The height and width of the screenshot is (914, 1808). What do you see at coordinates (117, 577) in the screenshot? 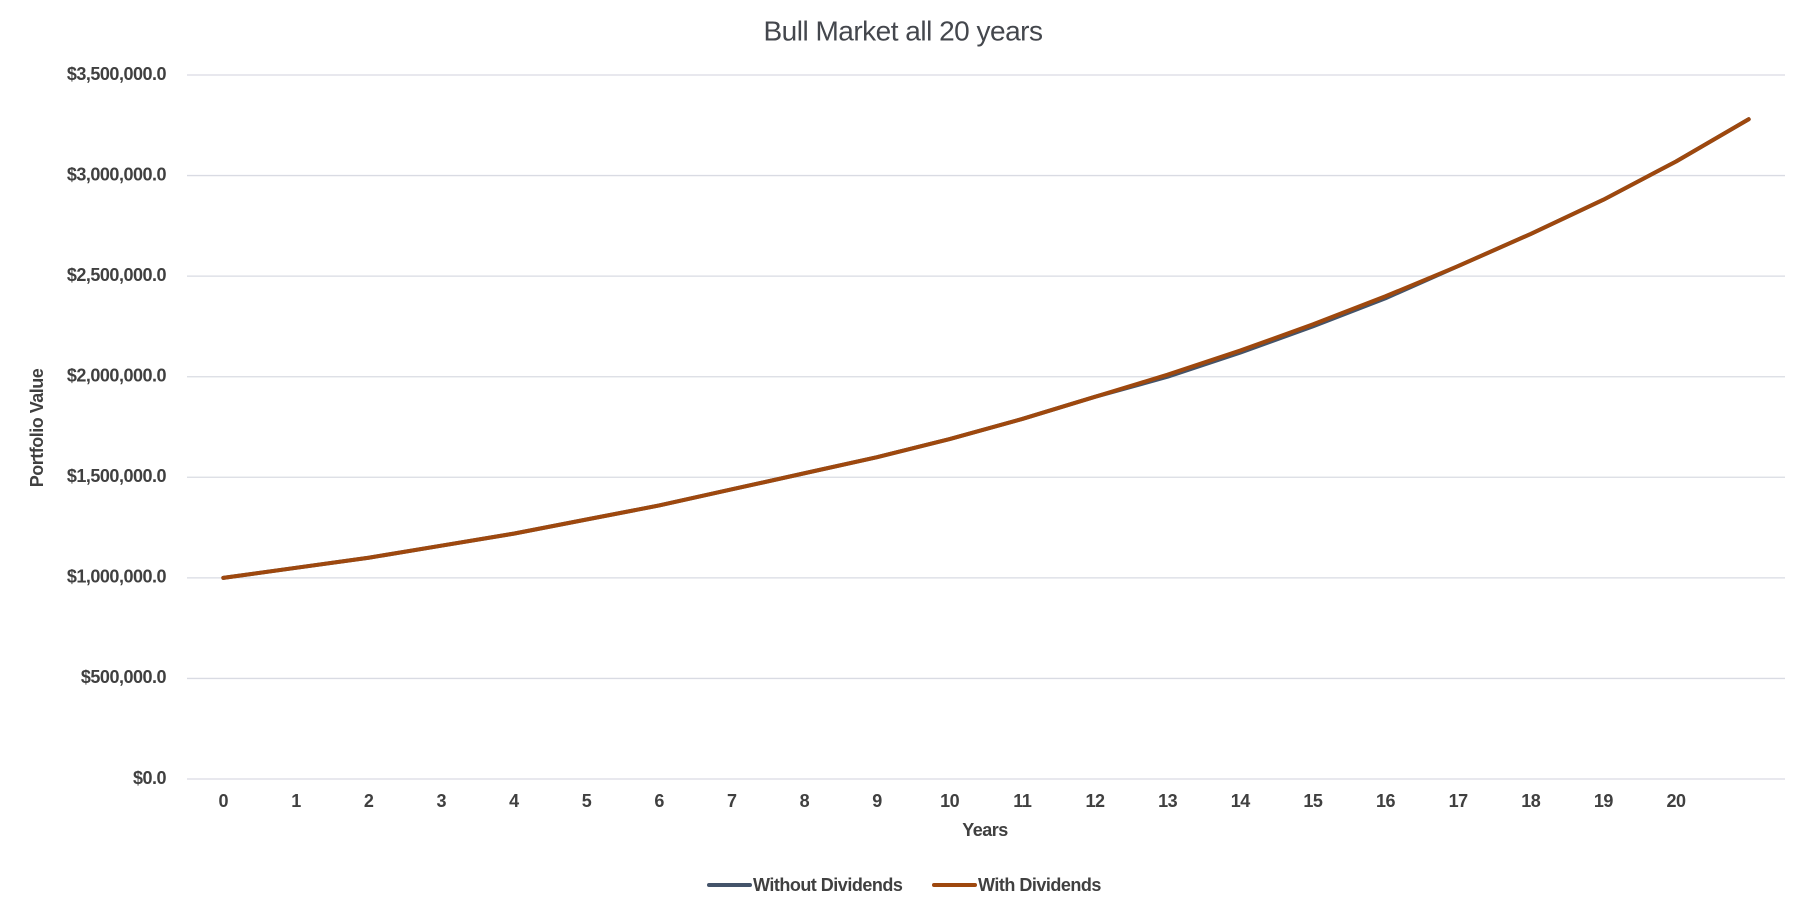
I see `y-tick-label: $1,000,000.0` at bounding box center [117, 577].